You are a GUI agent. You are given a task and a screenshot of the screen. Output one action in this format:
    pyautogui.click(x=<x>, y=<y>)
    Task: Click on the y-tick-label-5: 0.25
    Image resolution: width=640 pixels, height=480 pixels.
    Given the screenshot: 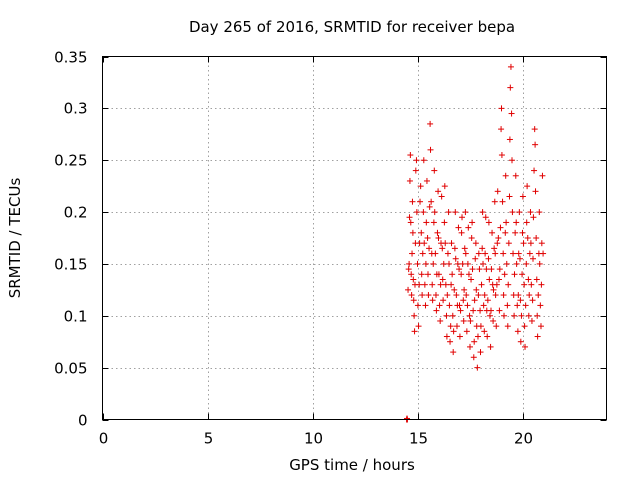 What is the action you would take?
    pyautogui.click(x=70, y=161)
    